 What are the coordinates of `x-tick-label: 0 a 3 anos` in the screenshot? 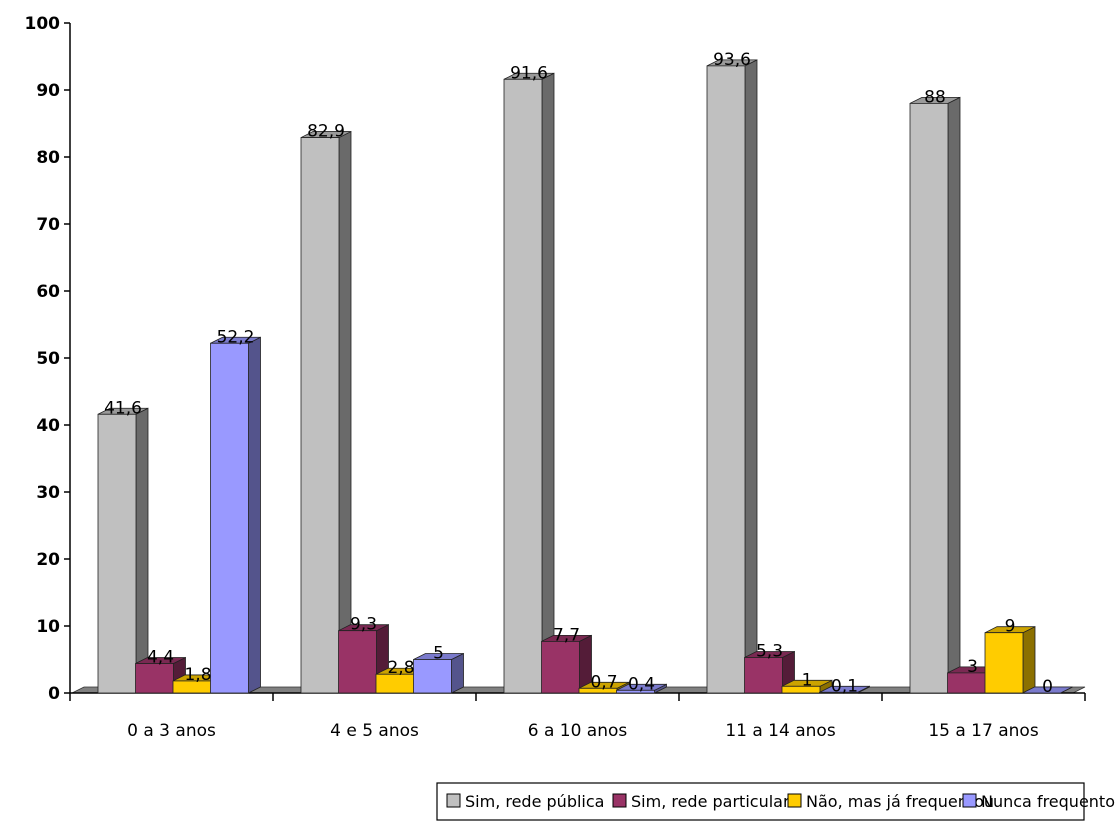 It's located at (171, 731).